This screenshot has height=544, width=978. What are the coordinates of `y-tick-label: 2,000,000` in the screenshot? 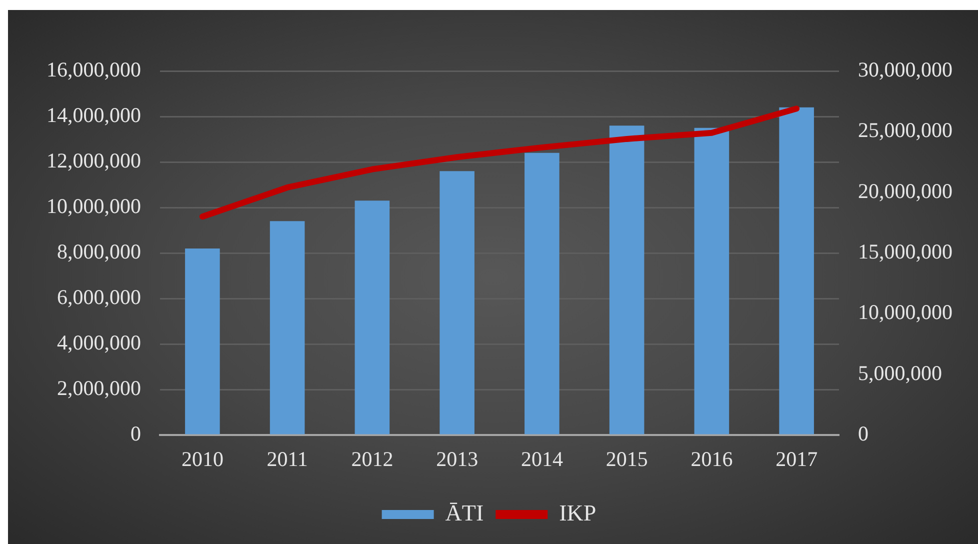 It's located at (99, 388).